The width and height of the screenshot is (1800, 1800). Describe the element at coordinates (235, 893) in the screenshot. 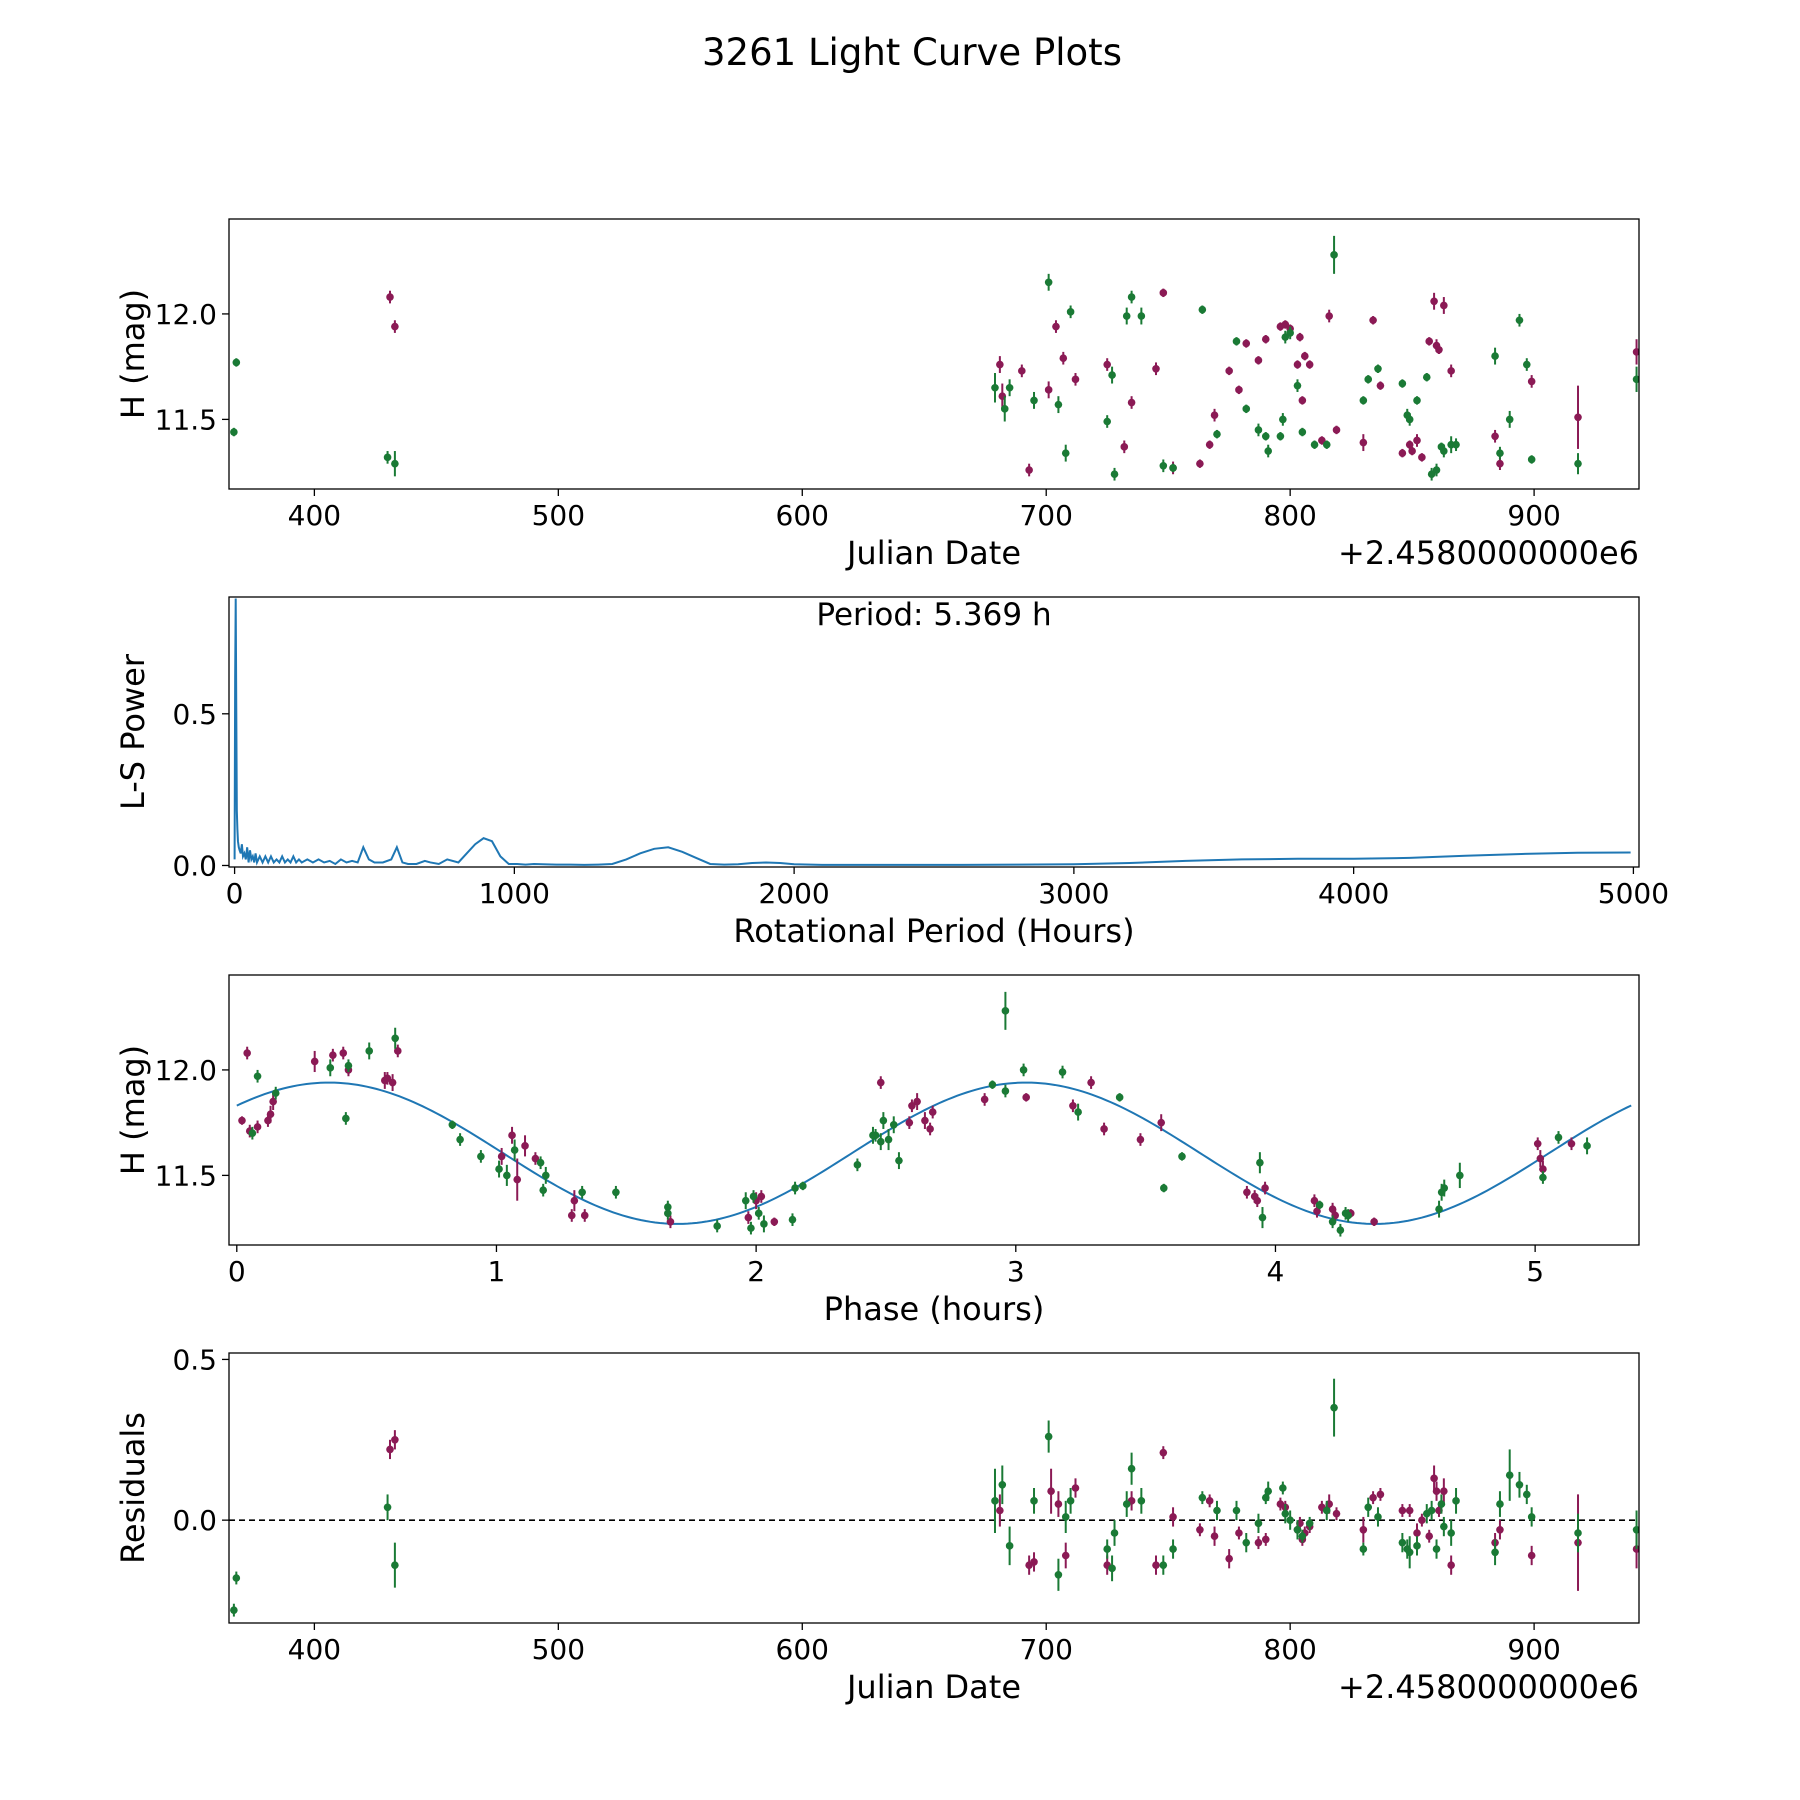

I see `x-tick-label: 0` at that location.